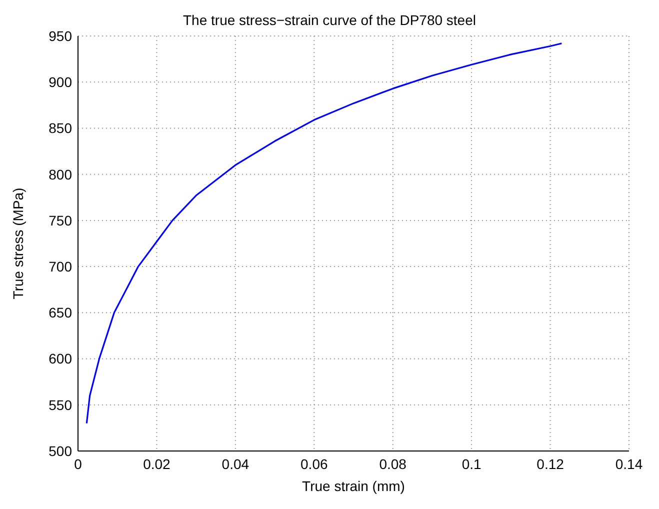 Image resolution: width=659 pixels, height=509 pixels. I want to click on x-tick-label: 0, so click(78, 464).